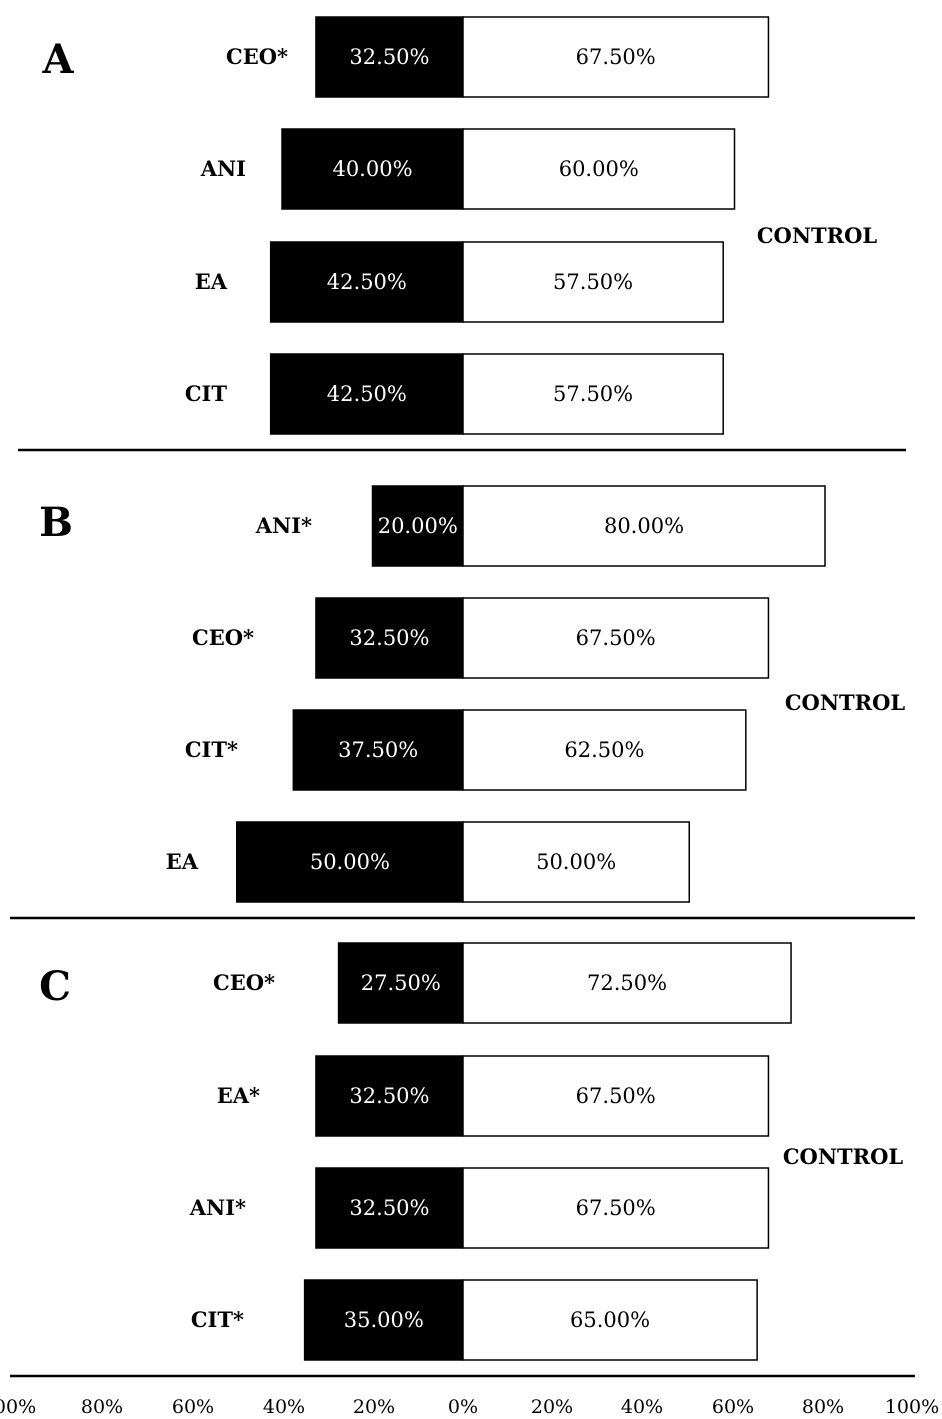 The height and width of the screenshot is (1419, 942). What do you see at coordinates (57, 59) in the screenshot?
I see `panel-label: A` at bounding box center [57, 59].